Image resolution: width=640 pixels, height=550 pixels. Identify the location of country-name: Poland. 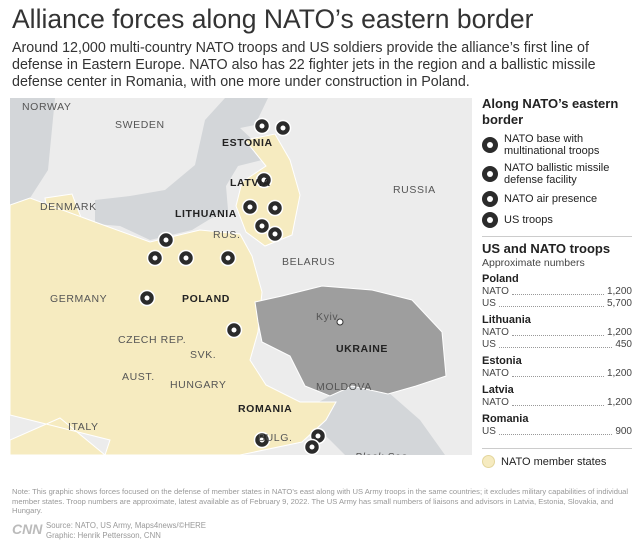
(500, 279).